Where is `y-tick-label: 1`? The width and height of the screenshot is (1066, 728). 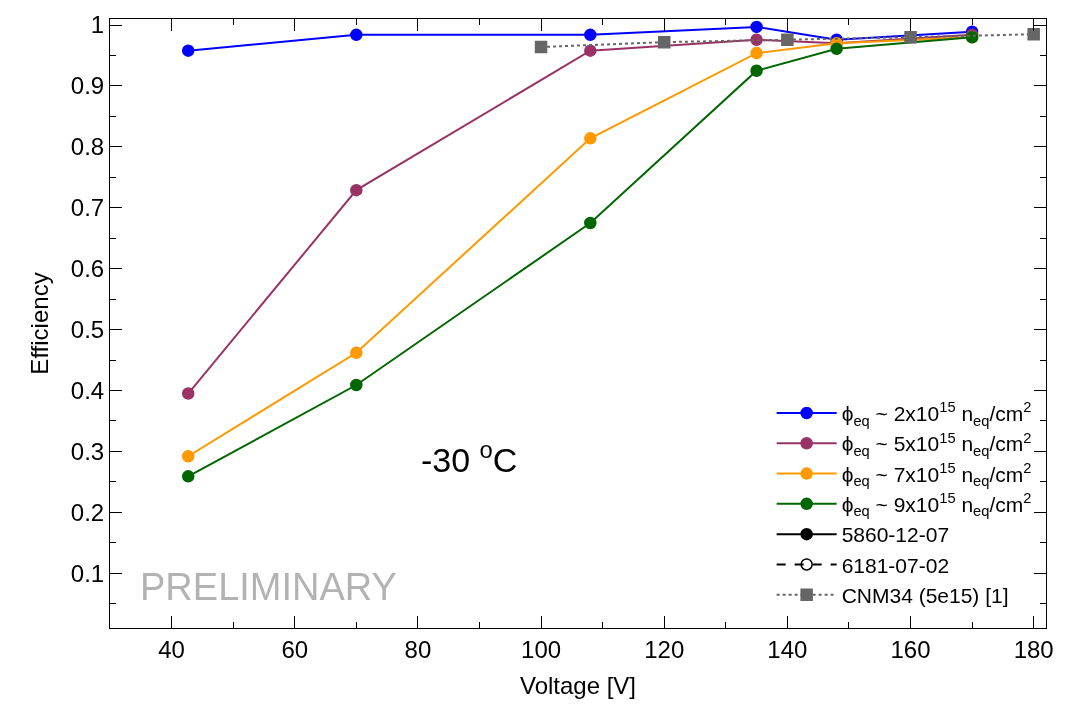
y-tick-label: 1 is located at coordinates (97, 25).